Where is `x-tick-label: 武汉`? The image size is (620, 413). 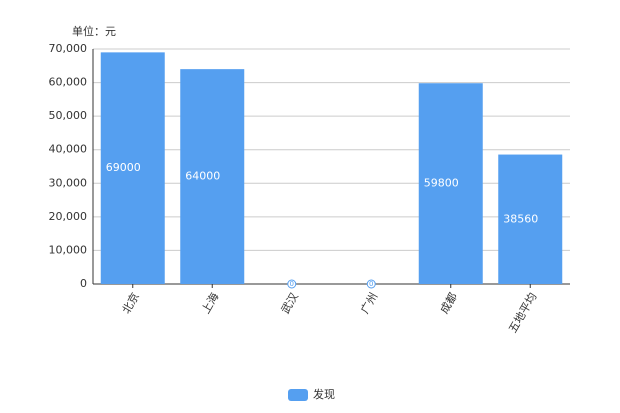
x-tick-label: 武汉 is located at coordinates (290, 304).